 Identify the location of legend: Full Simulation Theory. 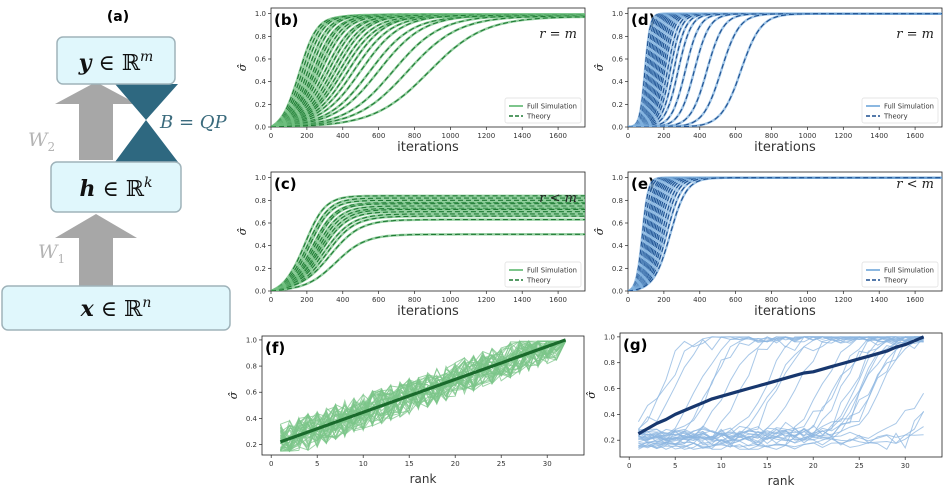
(900, 110).